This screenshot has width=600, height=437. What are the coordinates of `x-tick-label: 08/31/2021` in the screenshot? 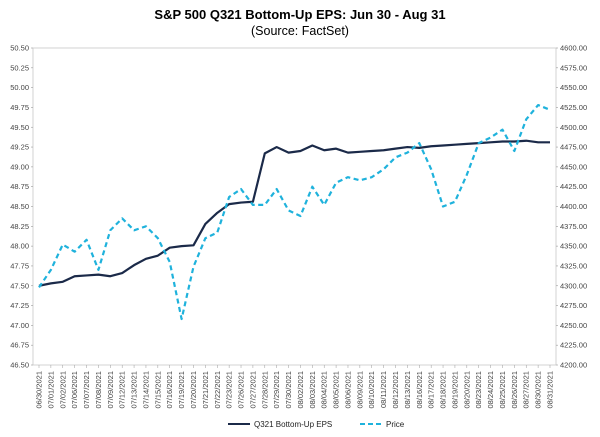 It's located at (550, 390).